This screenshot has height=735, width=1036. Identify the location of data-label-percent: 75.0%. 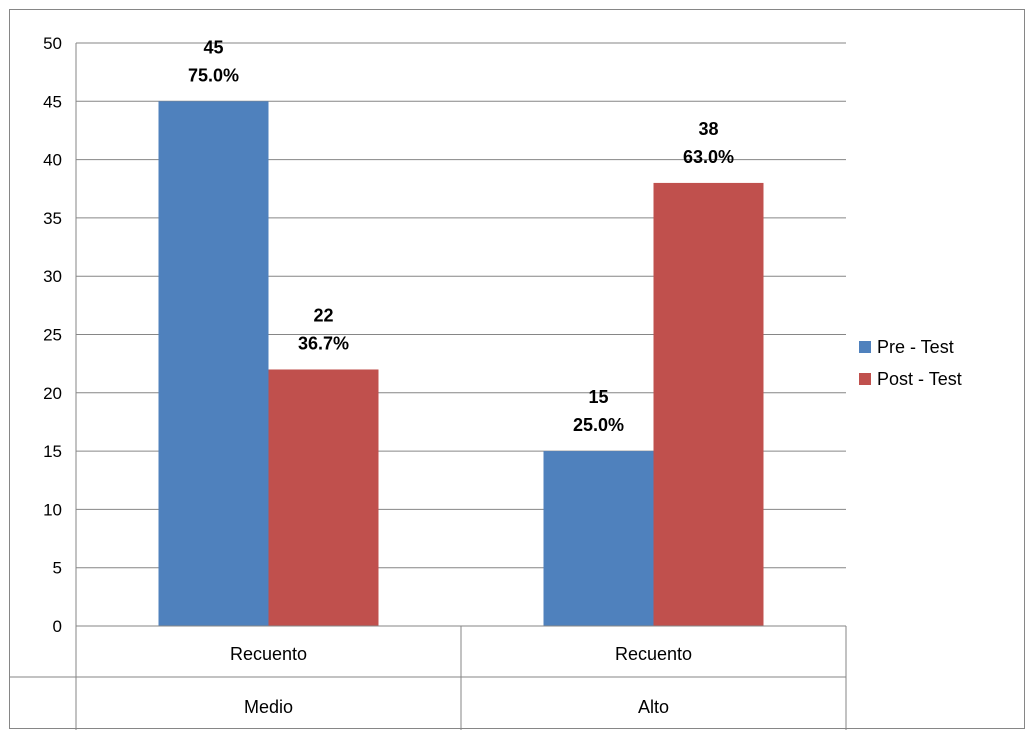
(213, 75).